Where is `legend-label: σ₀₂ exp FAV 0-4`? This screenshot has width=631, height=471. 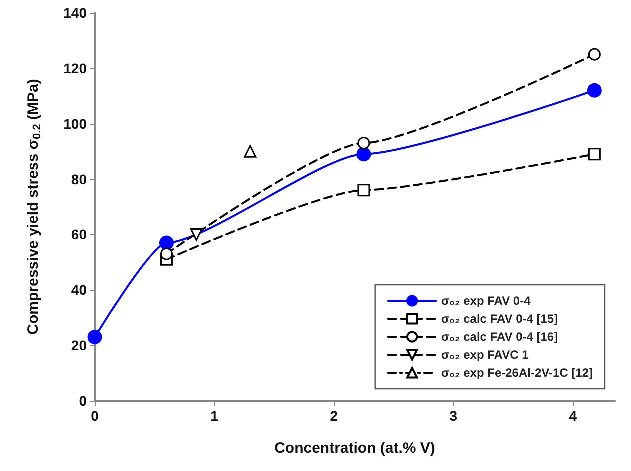 legend-label: σ₀₂ exp FAV 0-4 is located at coordinates (486, 301).